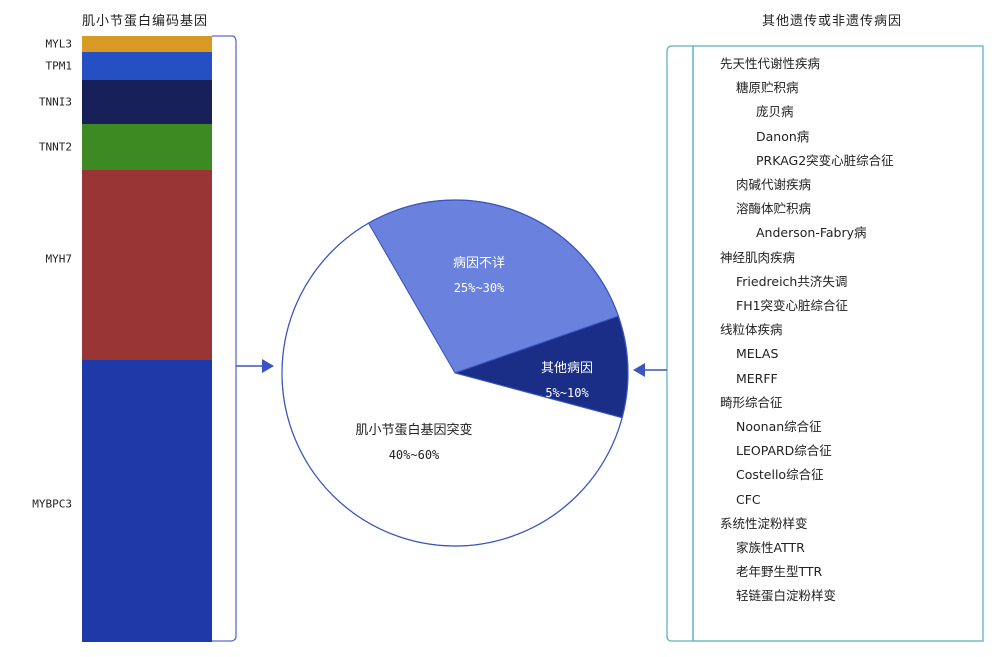 The image size is (1000, 657). What do you see at coordinates (639, 370) in the screenshot?
I see `right-arrow-head` at bounding box center [639, 370].